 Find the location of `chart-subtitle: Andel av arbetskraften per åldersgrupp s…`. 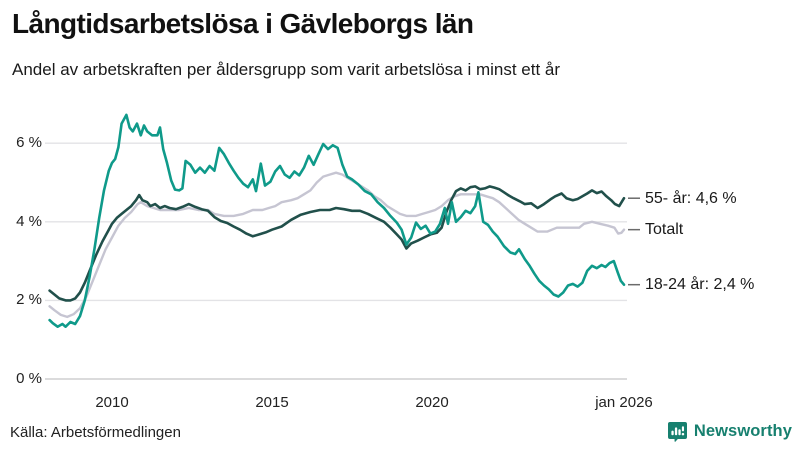

chart-subtitle: Andel av arbetskraften per åldersgrupp s… is located at coordinates (286, 69).